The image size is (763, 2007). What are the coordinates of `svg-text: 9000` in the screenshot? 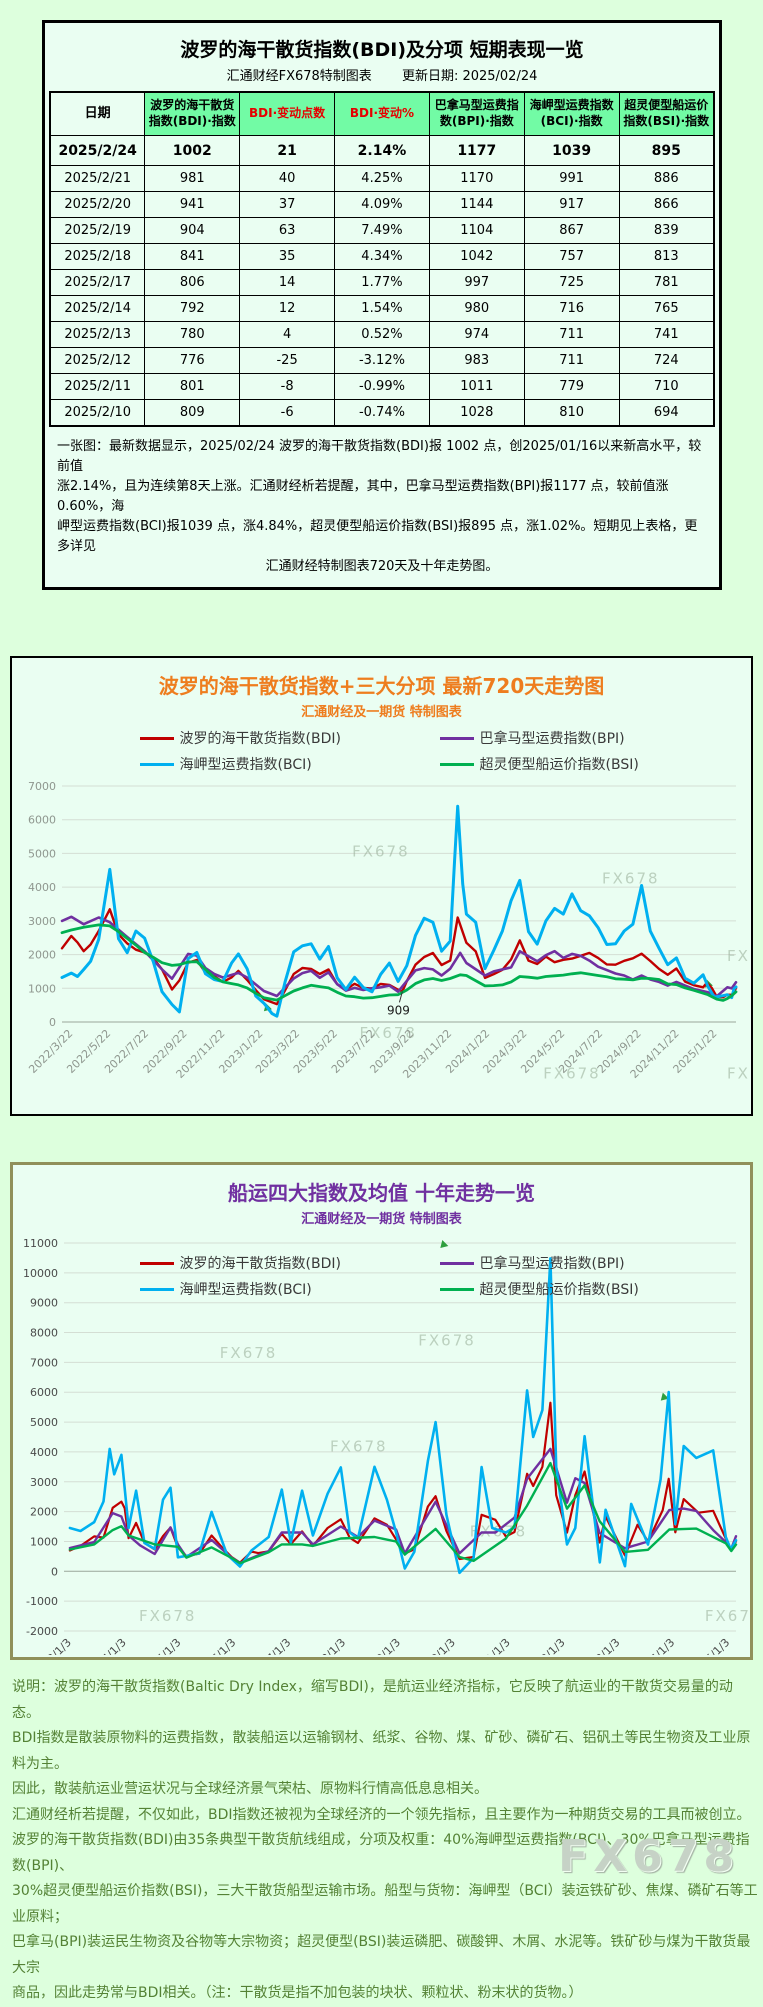 It's located at (44, 1303).